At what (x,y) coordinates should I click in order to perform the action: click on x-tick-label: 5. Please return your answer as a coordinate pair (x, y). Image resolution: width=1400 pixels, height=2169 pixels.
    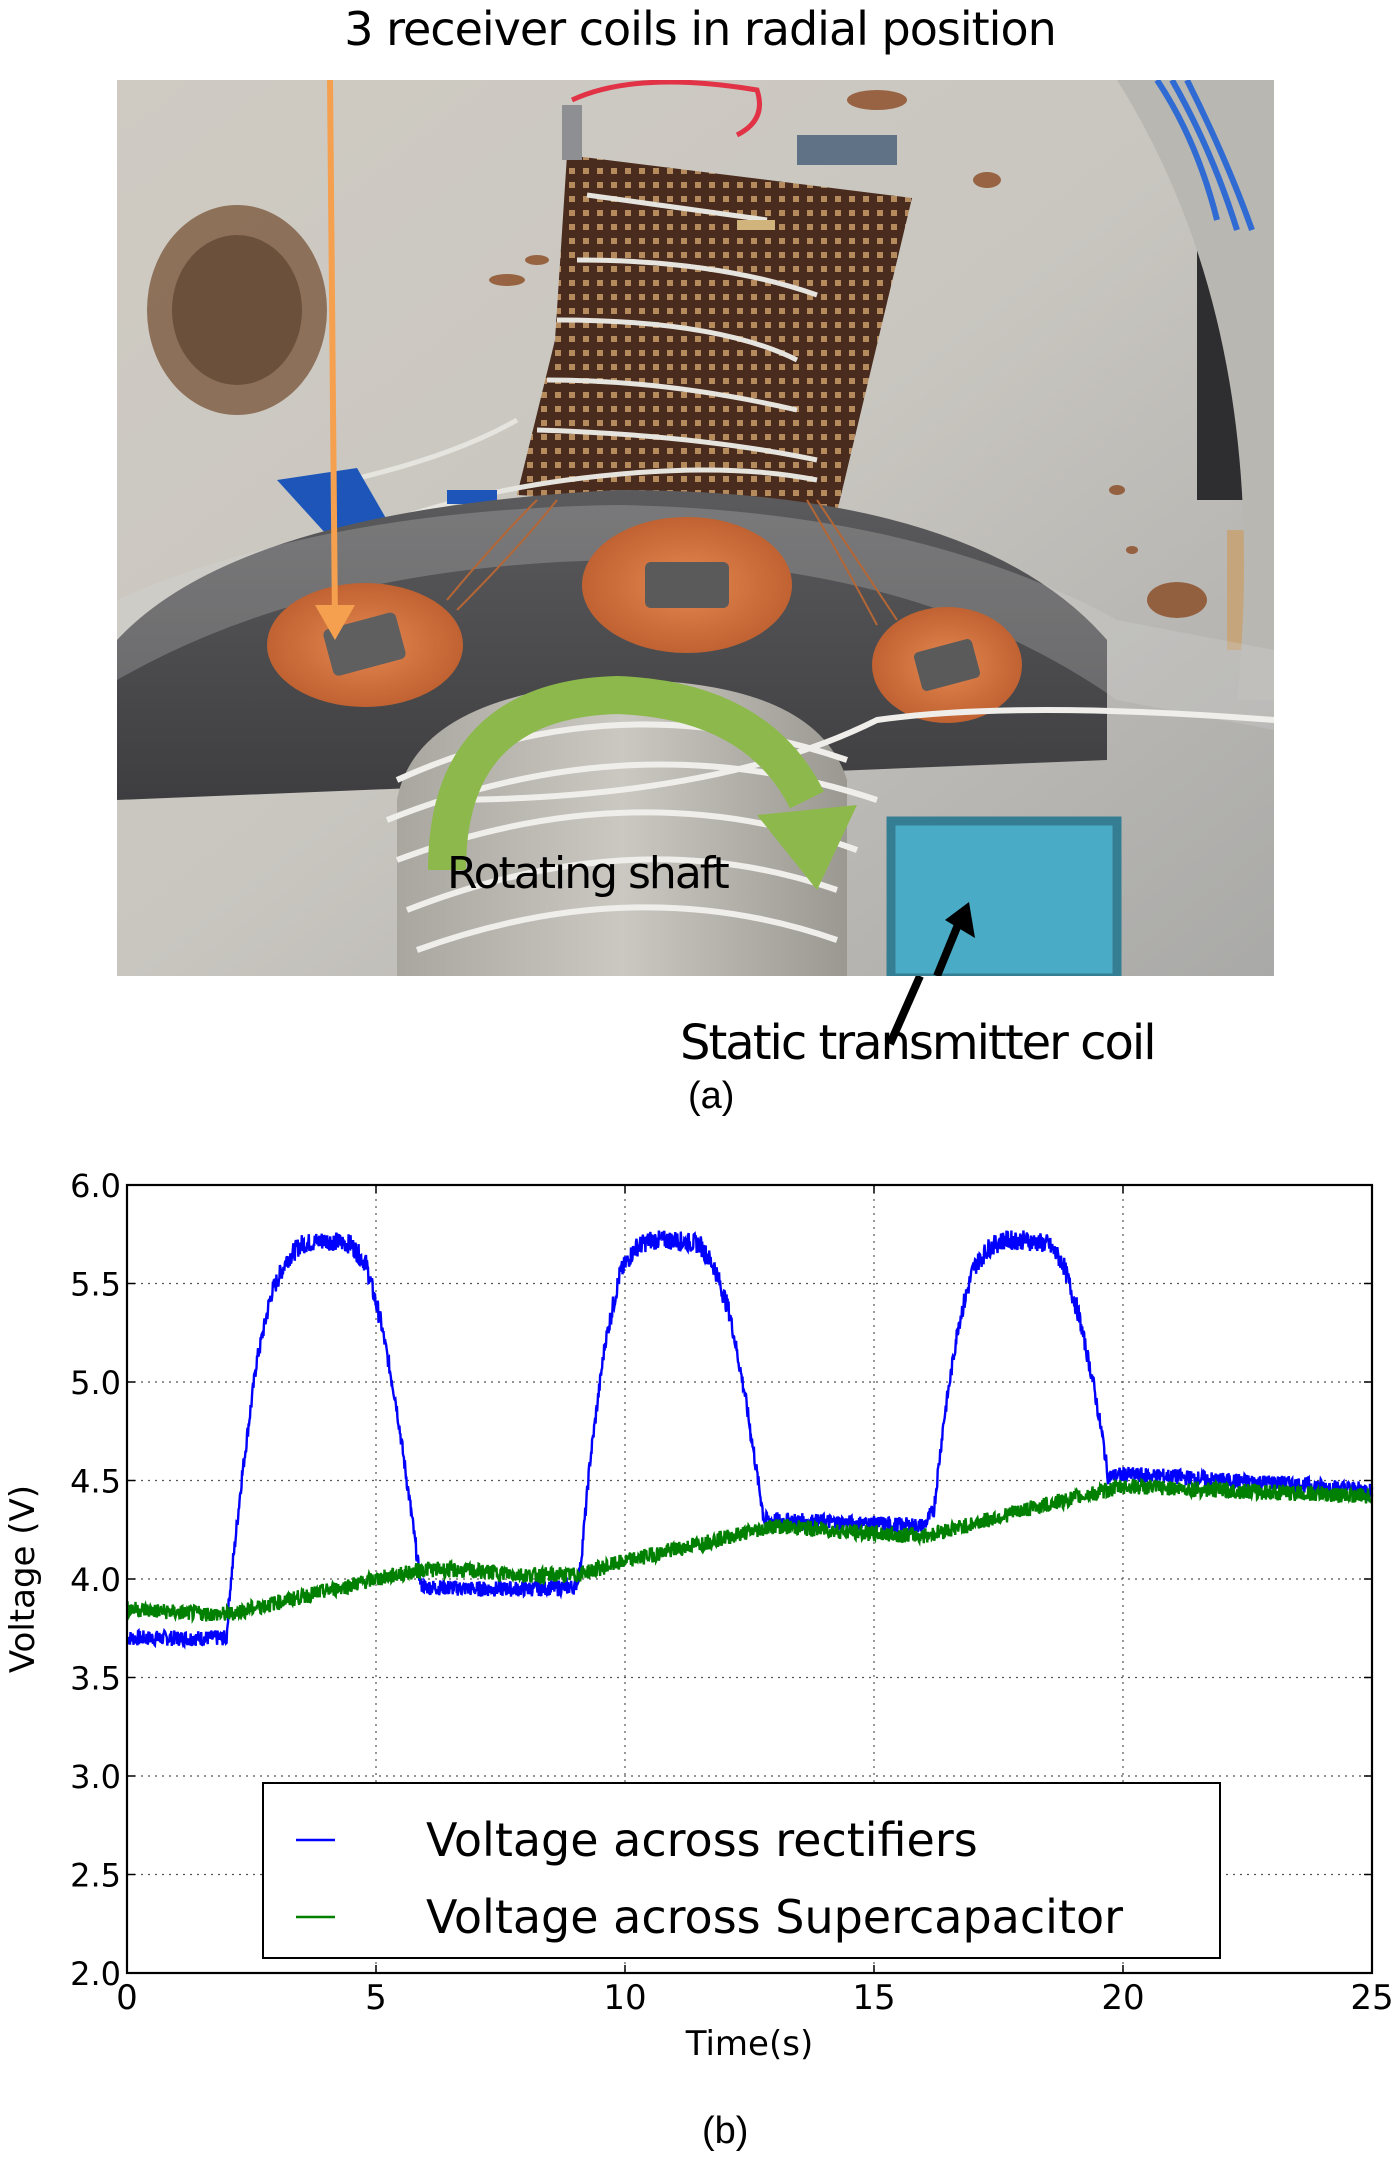
    Looking at the image, I should click on (376, 1998).